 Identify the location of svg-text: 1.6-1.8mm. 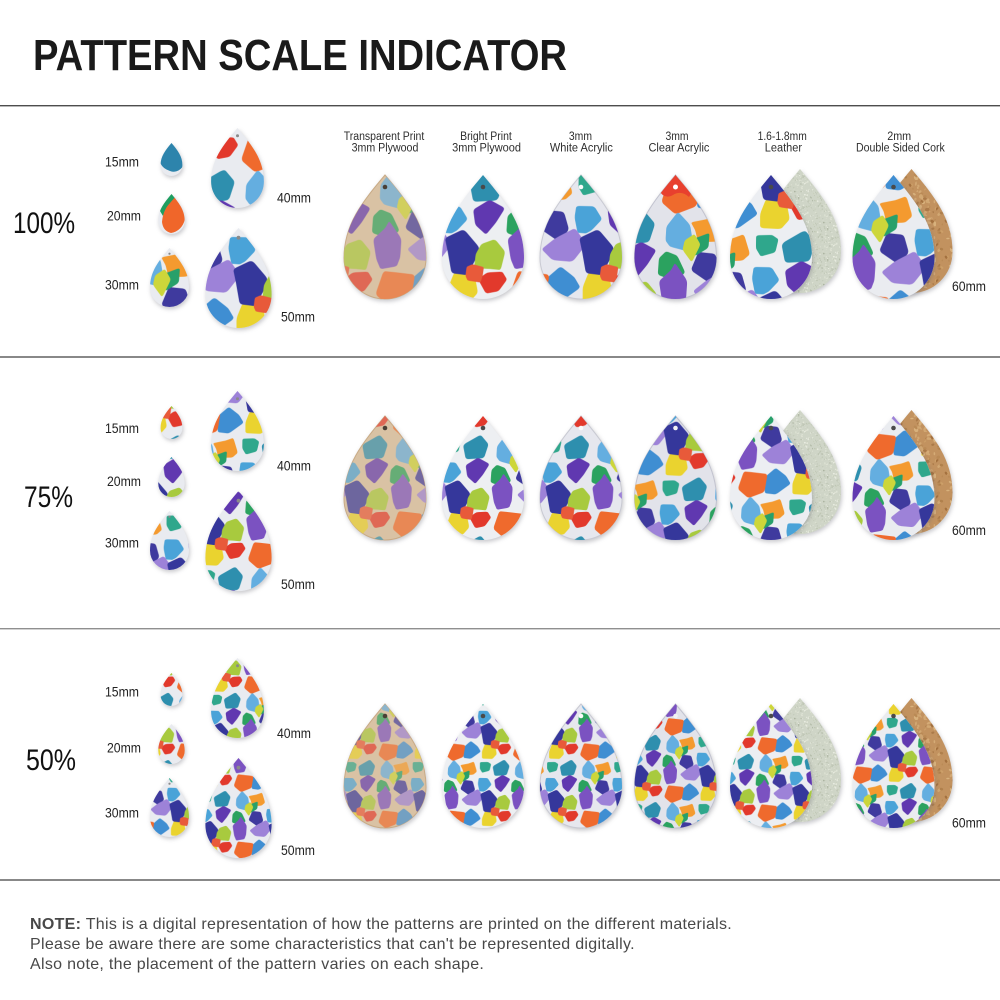
(782, 137).